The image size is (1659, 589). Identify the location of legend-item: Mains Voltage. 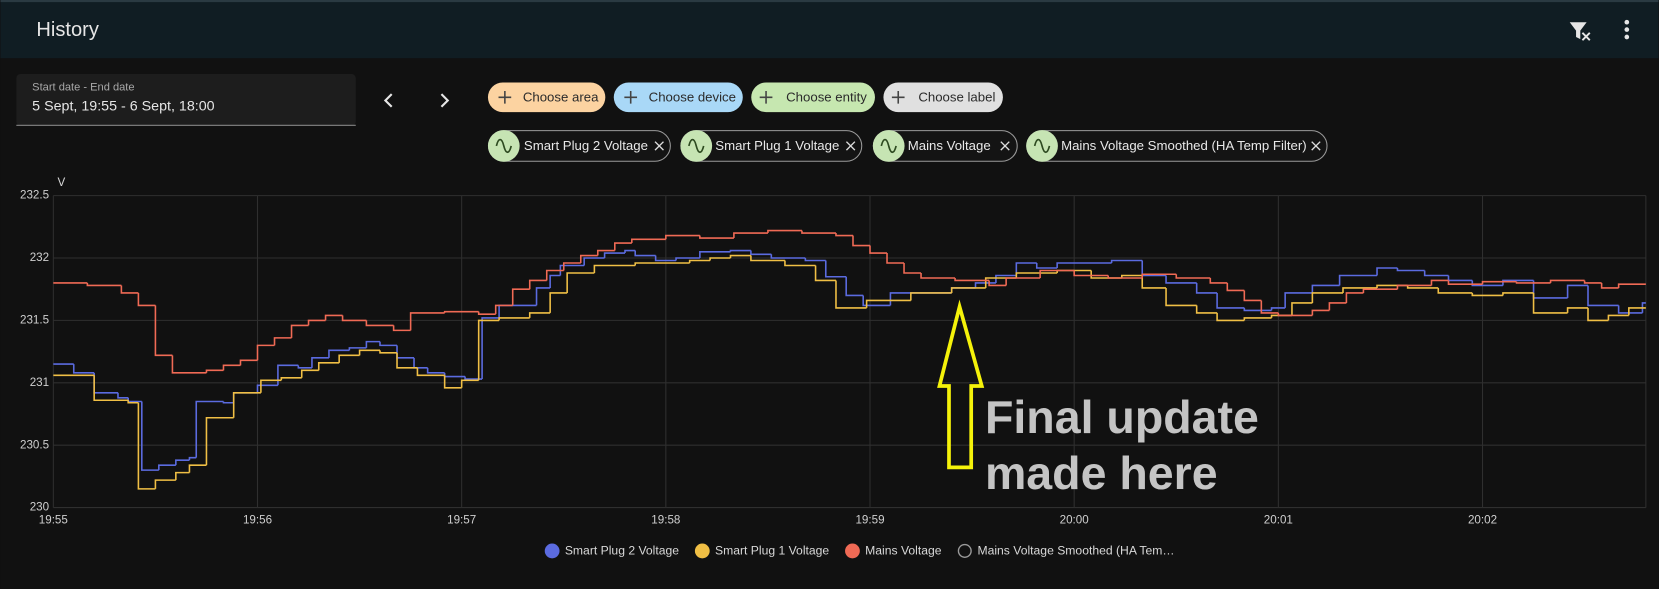
(893, 551).